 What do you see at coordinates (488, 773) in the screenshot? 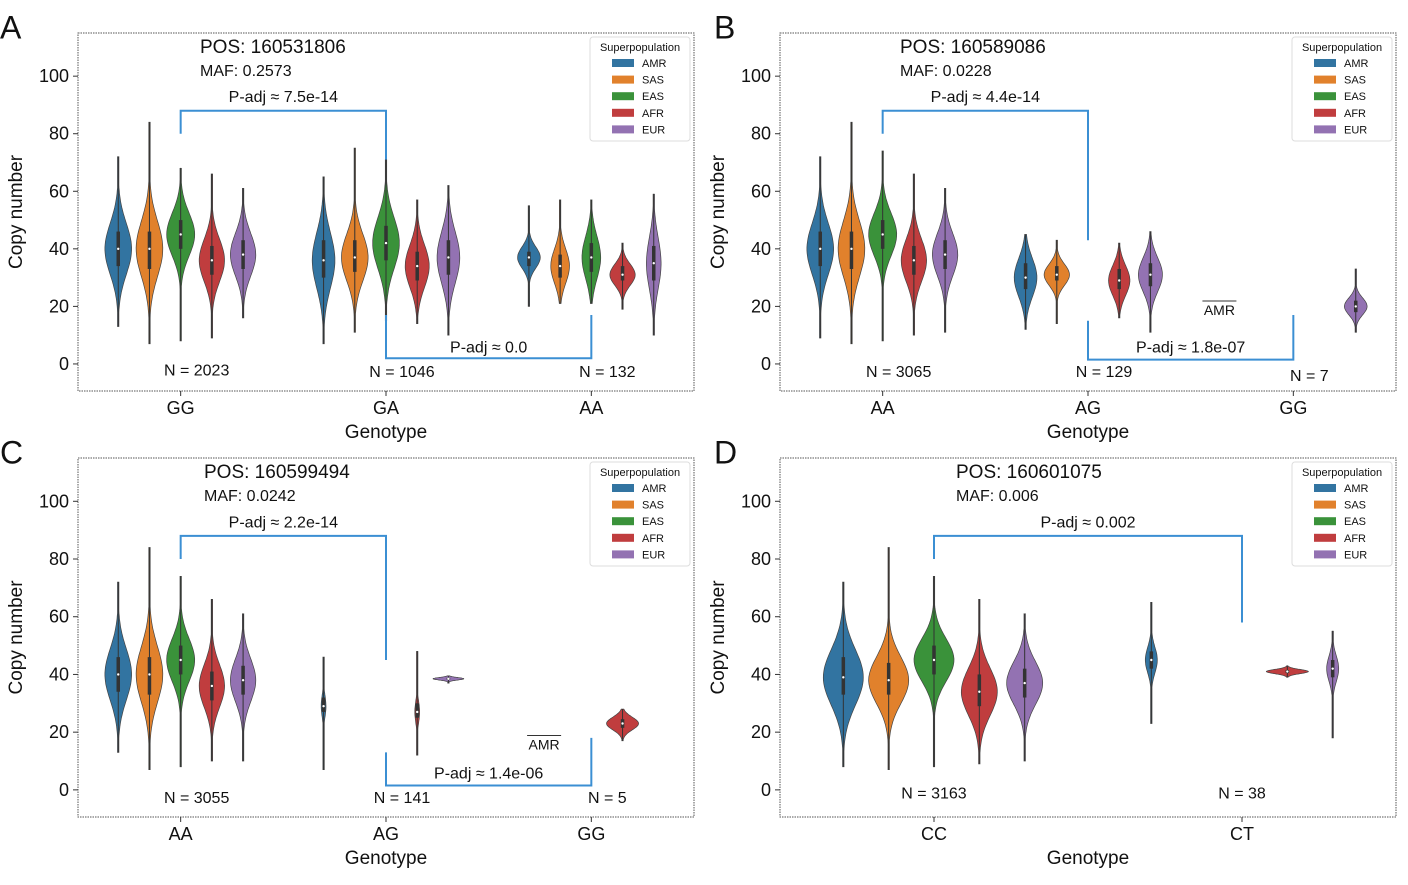
I see `p-value-label: P-adj ≈ 1.4e-06` at bounding box center [488, 773].